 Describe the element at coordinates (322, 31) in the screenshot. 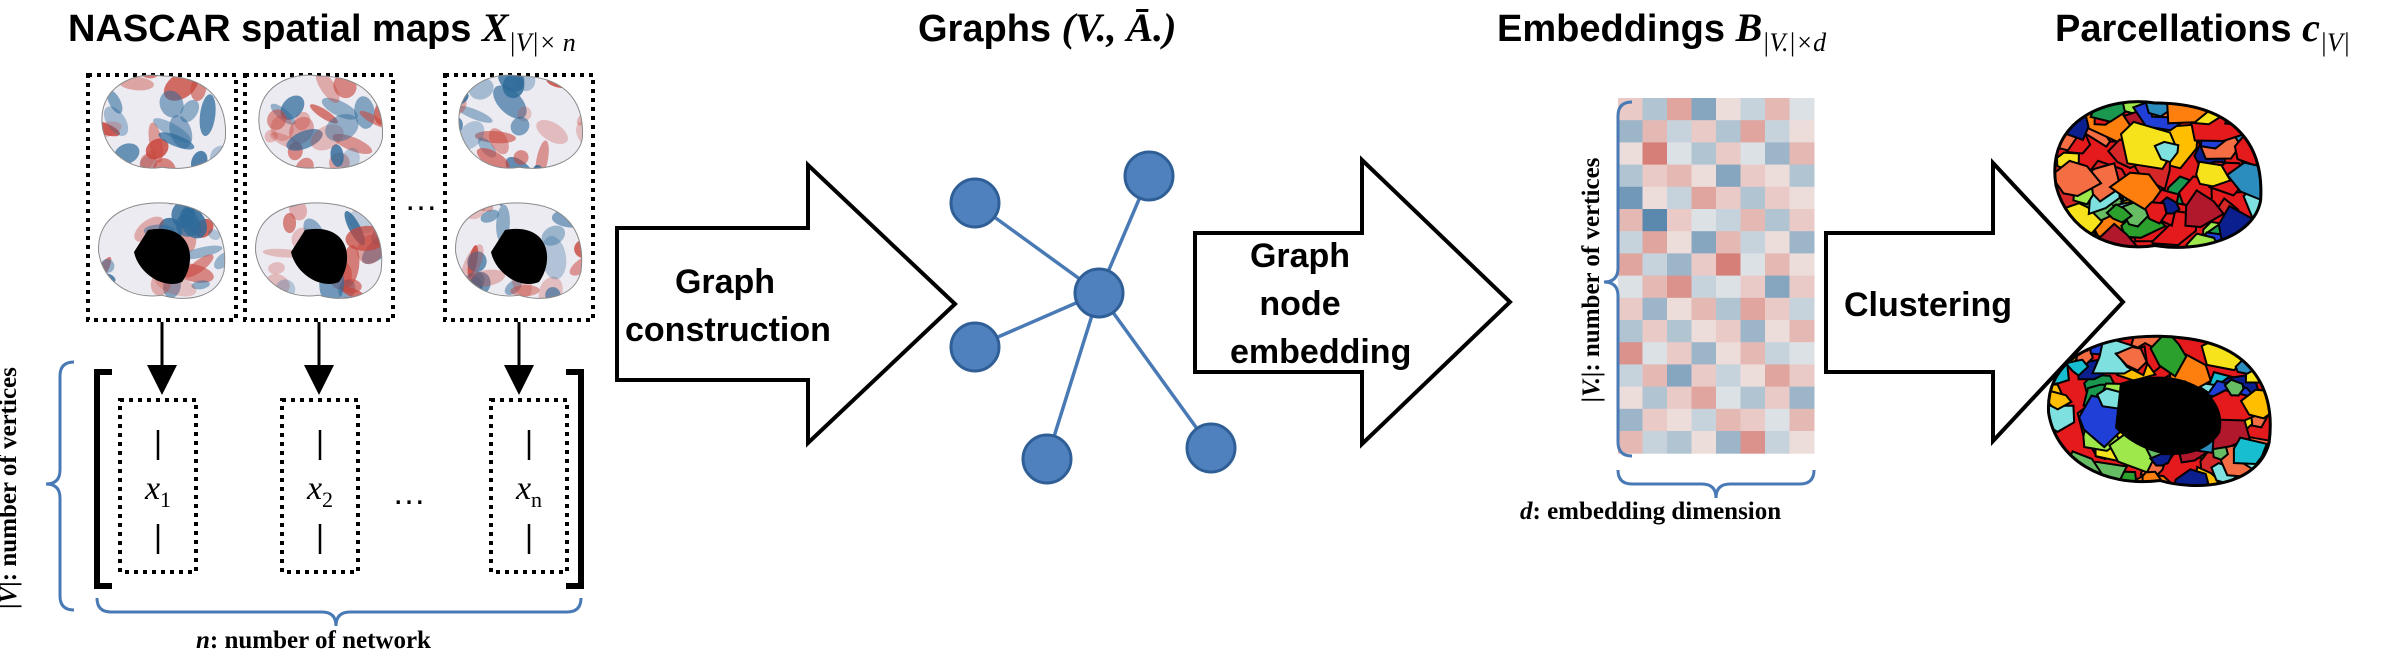

I see `title-spatial-maps: NASCAR spatial maps X|V|× n` at that location.